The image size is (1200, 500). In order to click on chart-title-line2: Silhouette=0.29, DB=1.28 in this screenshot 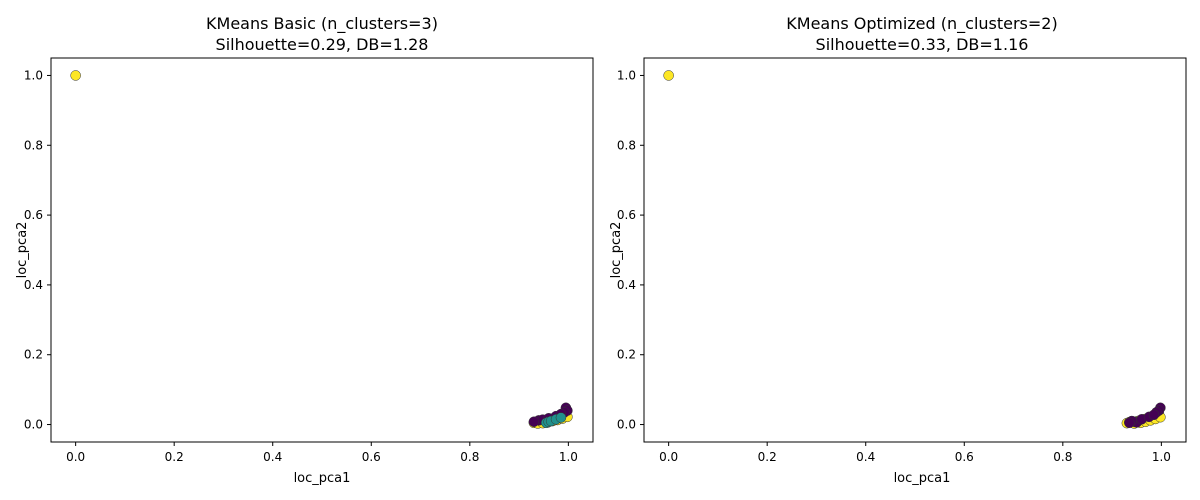, I will do `click(322, 44)`.